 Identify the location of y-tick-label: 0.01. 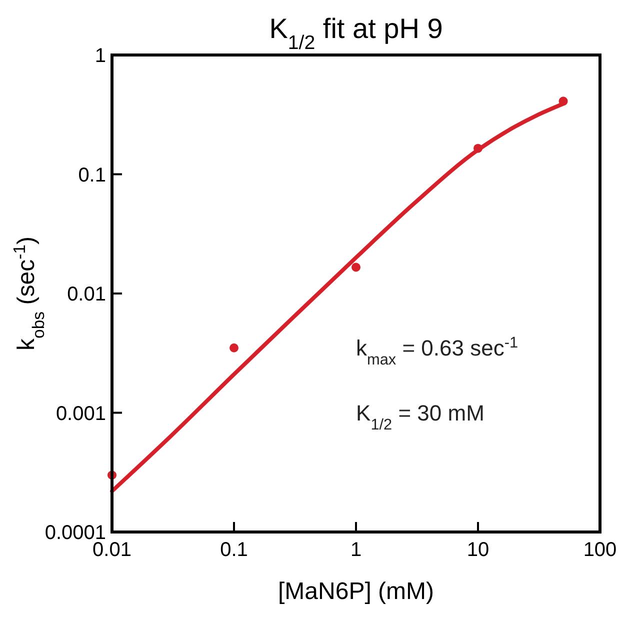
(86, 295).